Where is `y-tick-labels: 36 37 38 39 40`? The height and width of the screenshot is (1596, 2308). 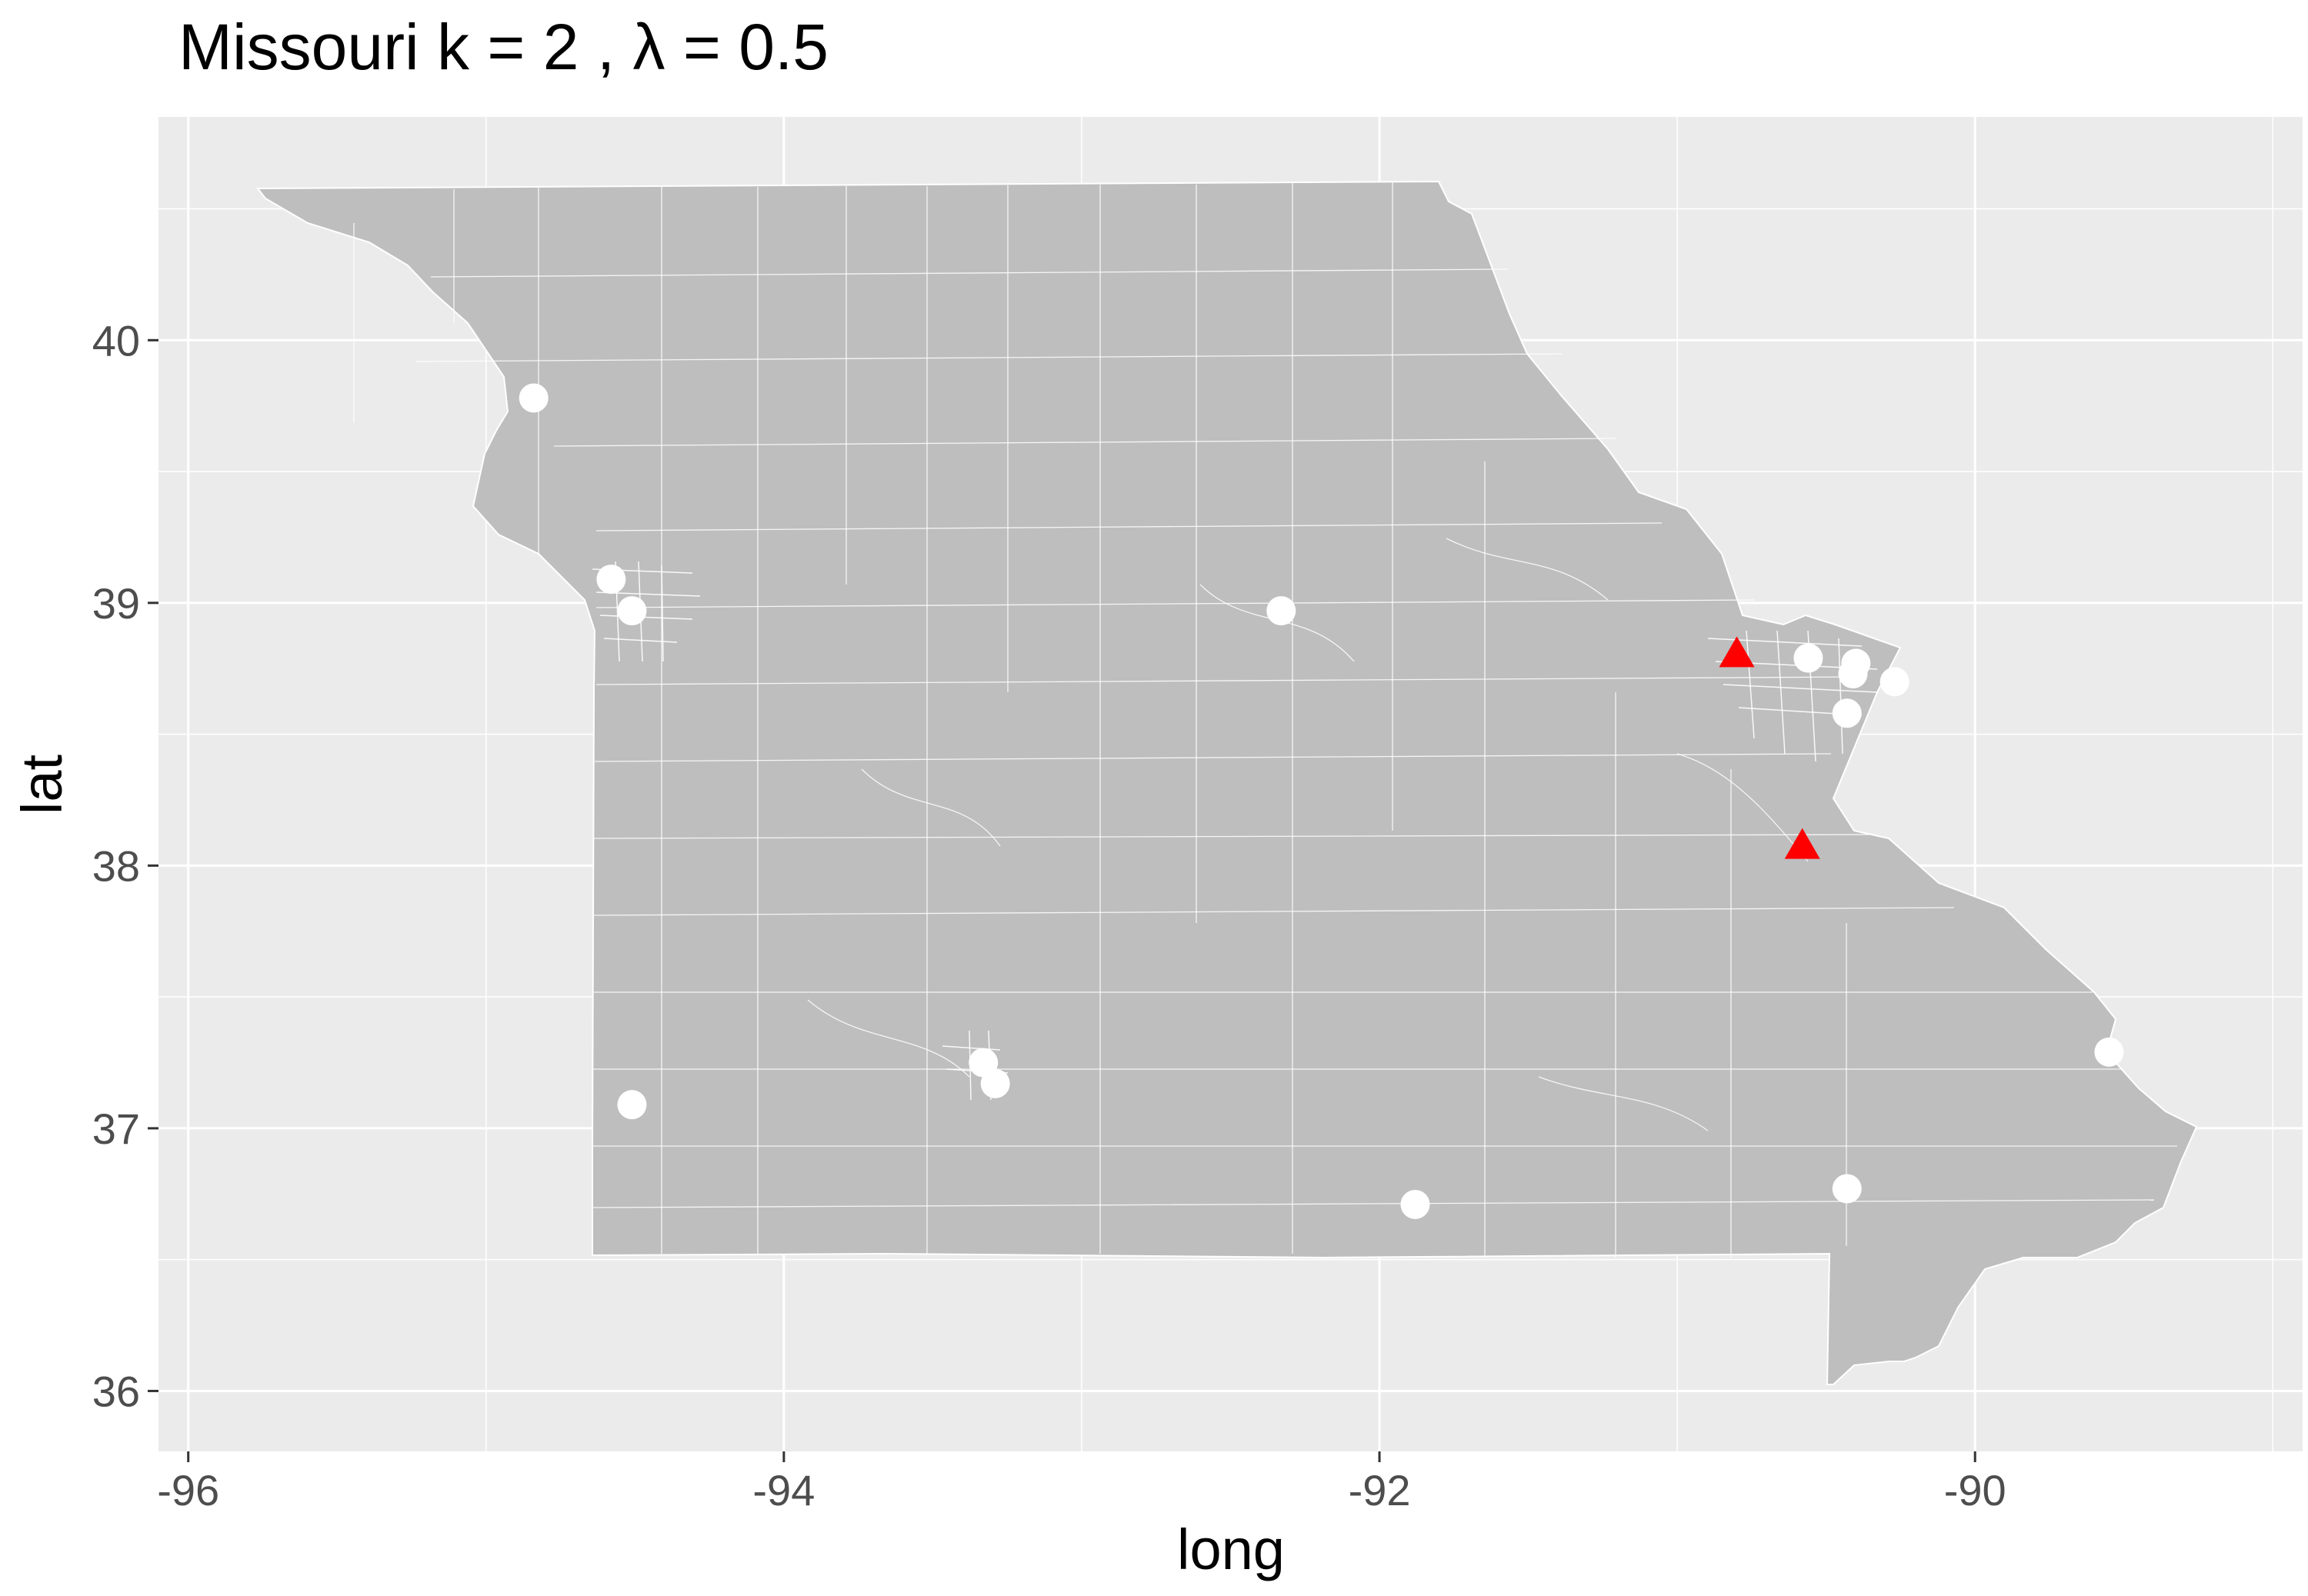 y-tick-labels: 36 37 38 39 40 is located at coordinates (116, 866).